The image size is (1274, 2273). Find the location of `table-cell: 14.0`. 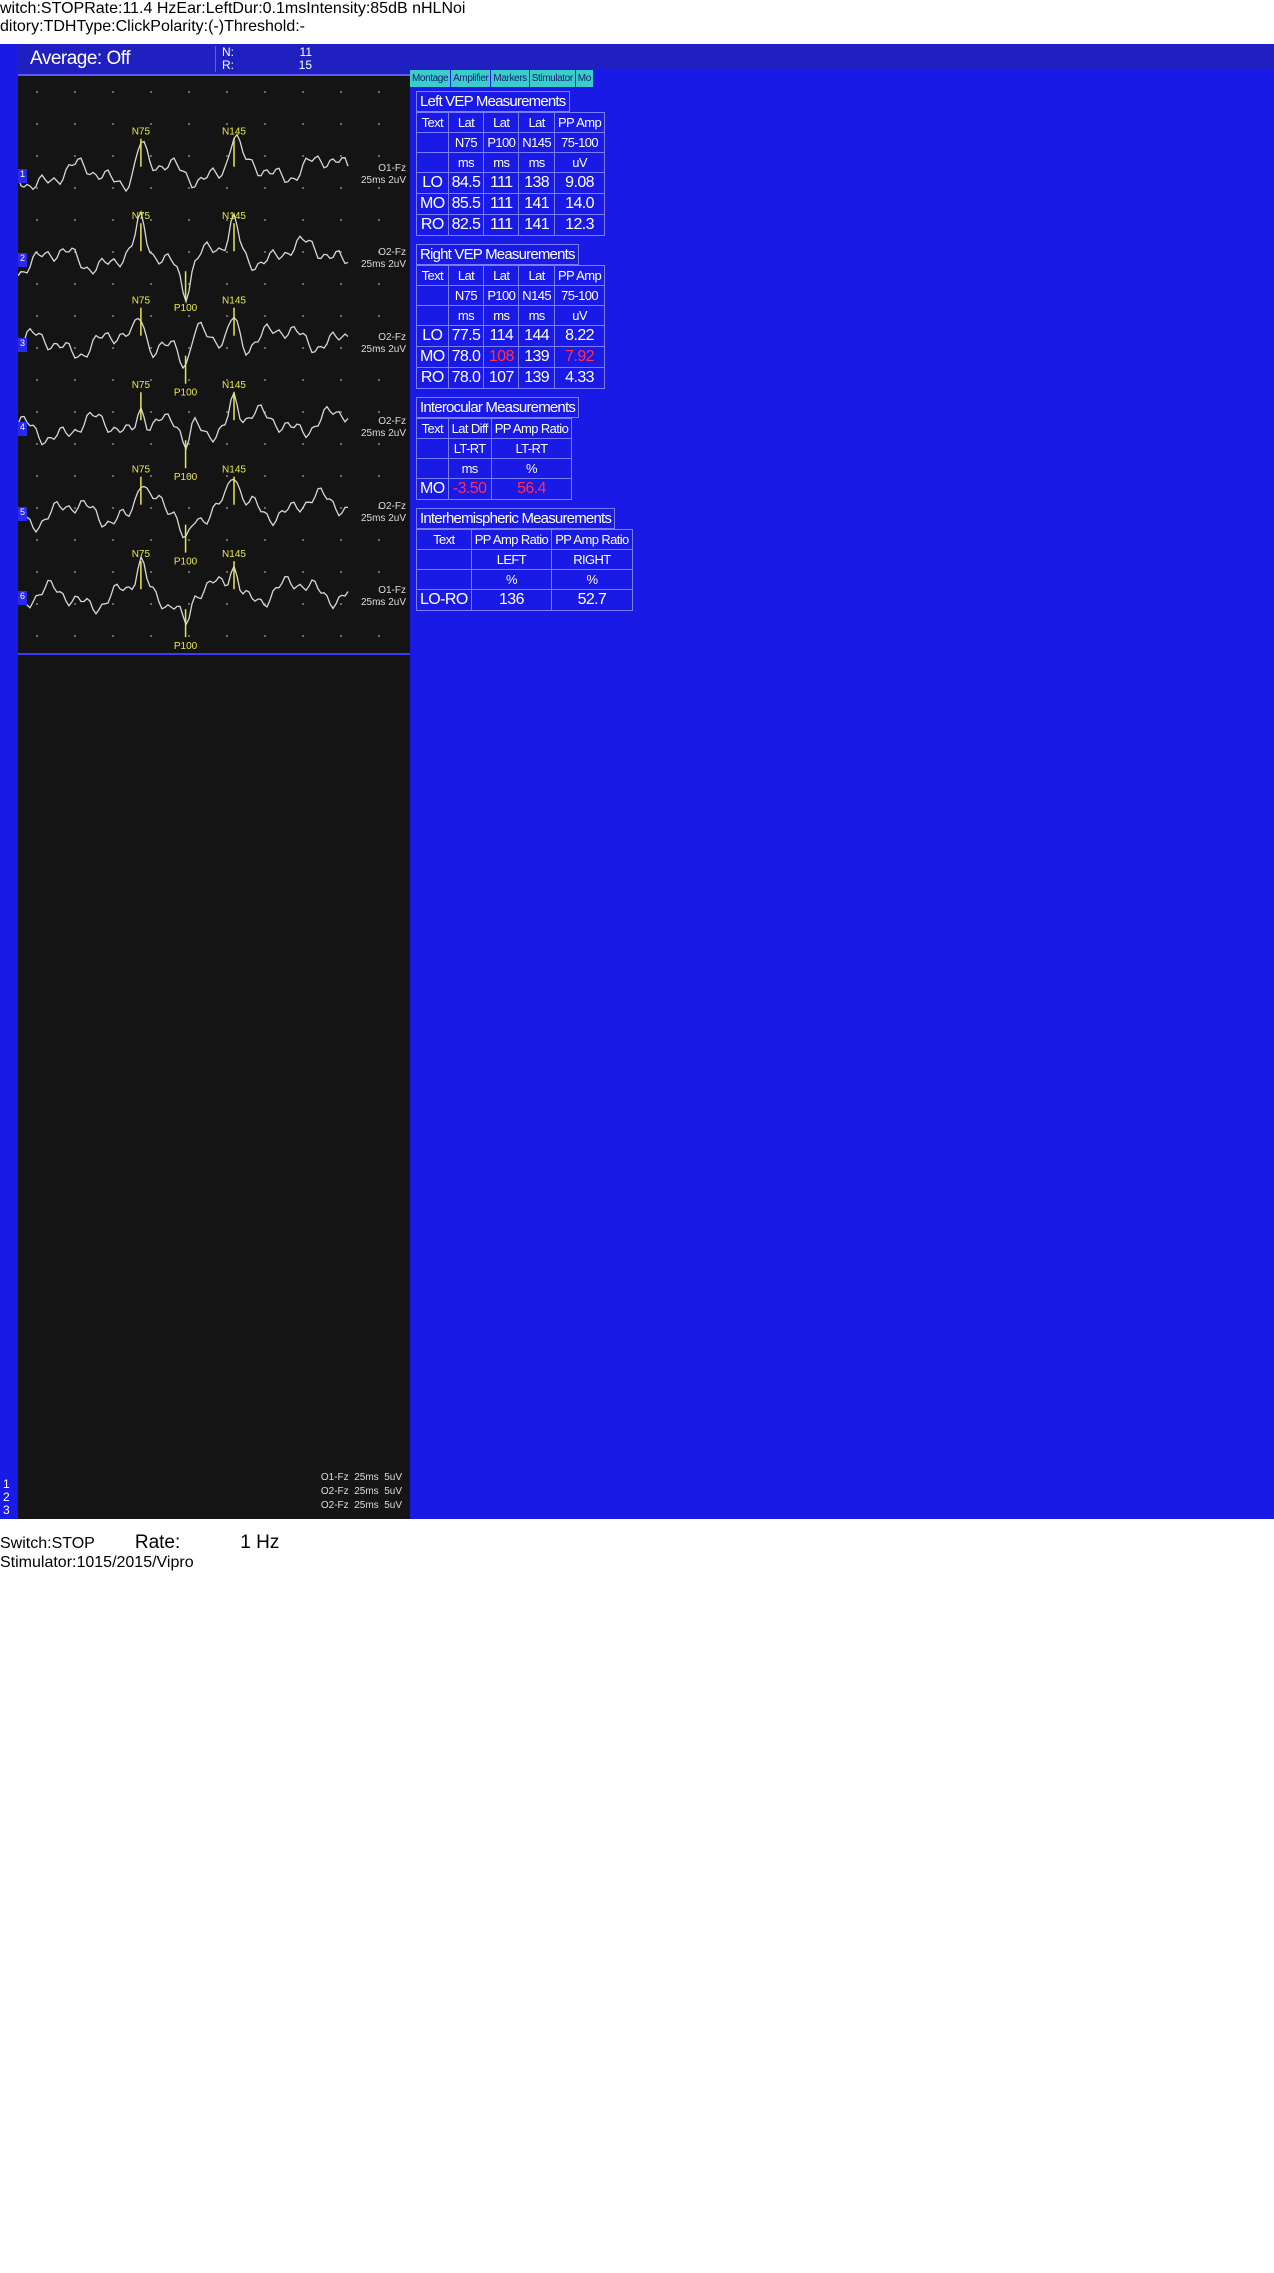

table-cell: 14.0 is located at coordinates (579, 204).